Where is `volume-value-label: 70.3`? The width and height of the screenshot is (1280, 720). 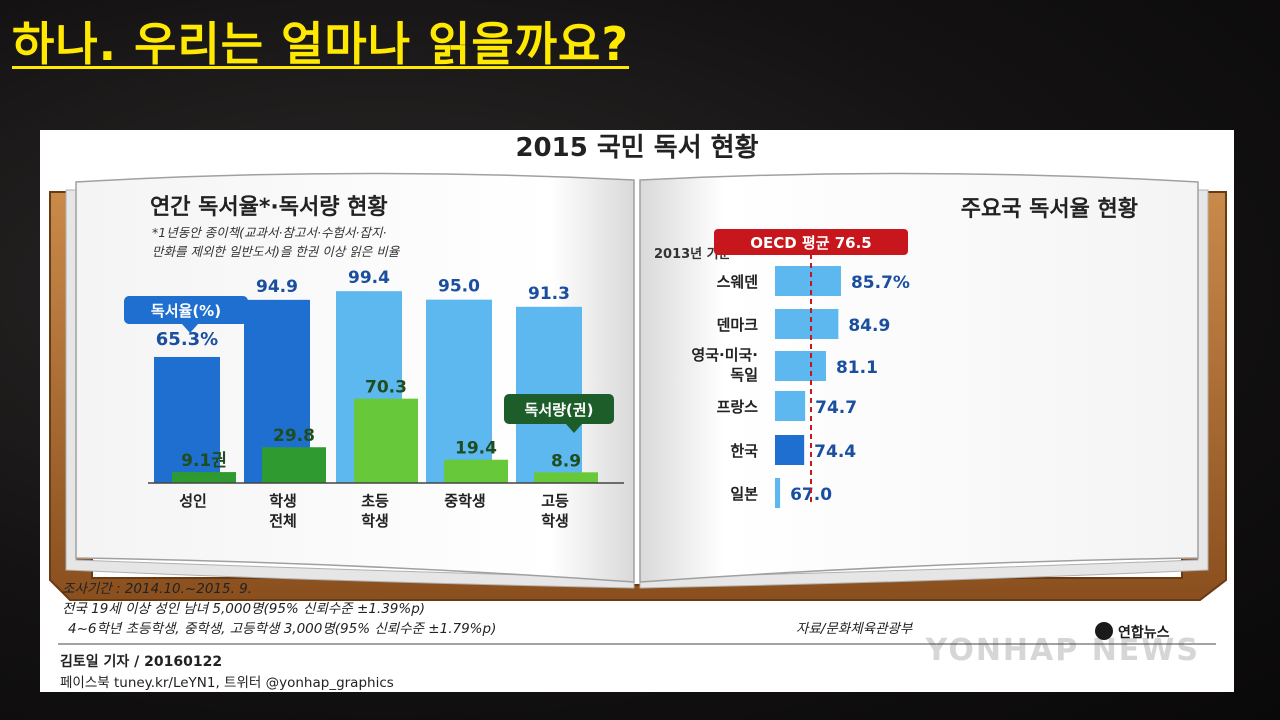
volume-value-label: 70.3 is located at coordinates (386, 388).